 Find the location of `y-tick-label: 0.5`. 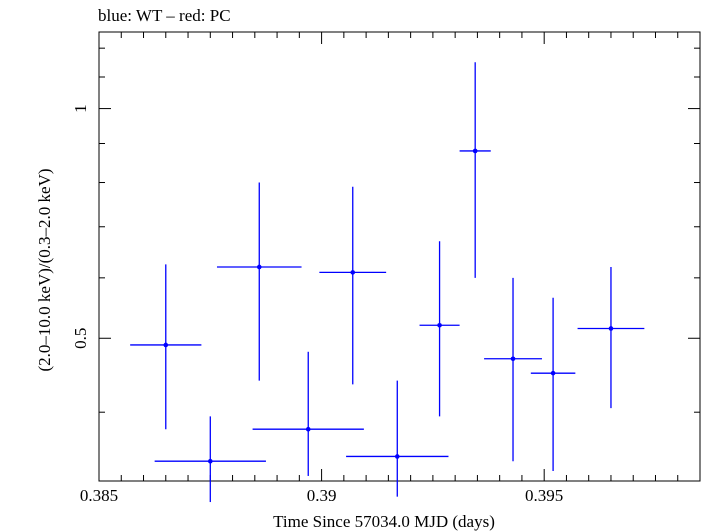

y-tick-label: 0.5 is located at coordinates (80, 338).